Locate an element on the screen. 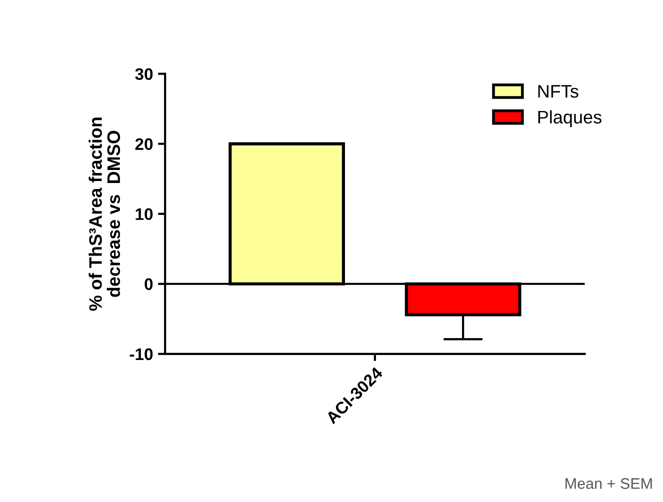 This screenshot has width=663, height=502. legend-label: Plaques is located at coordinates (570, 119).